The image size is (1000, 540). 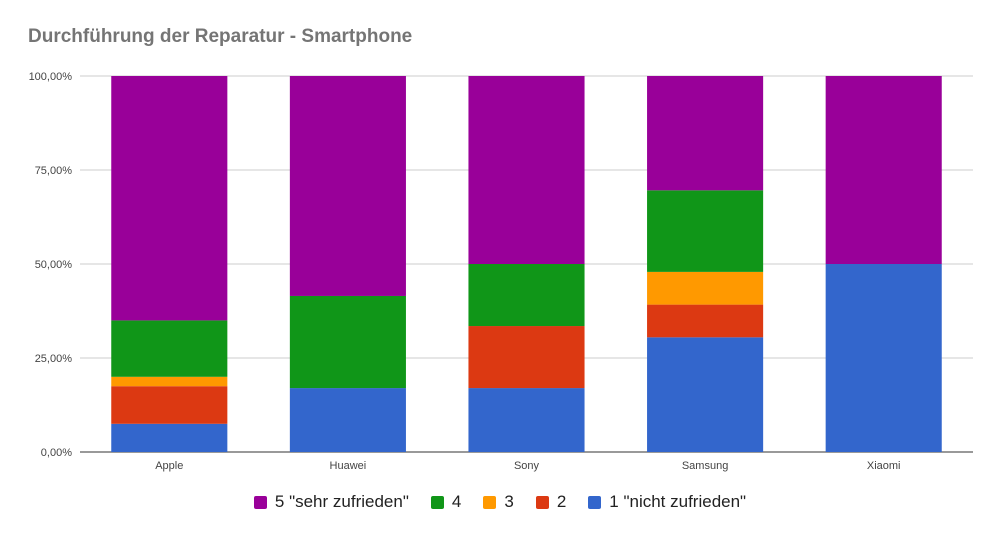 What do you see at coordinates (446, 502) in the screenshot?
I see `legend-item: 4` at bounding box center [446, 502].